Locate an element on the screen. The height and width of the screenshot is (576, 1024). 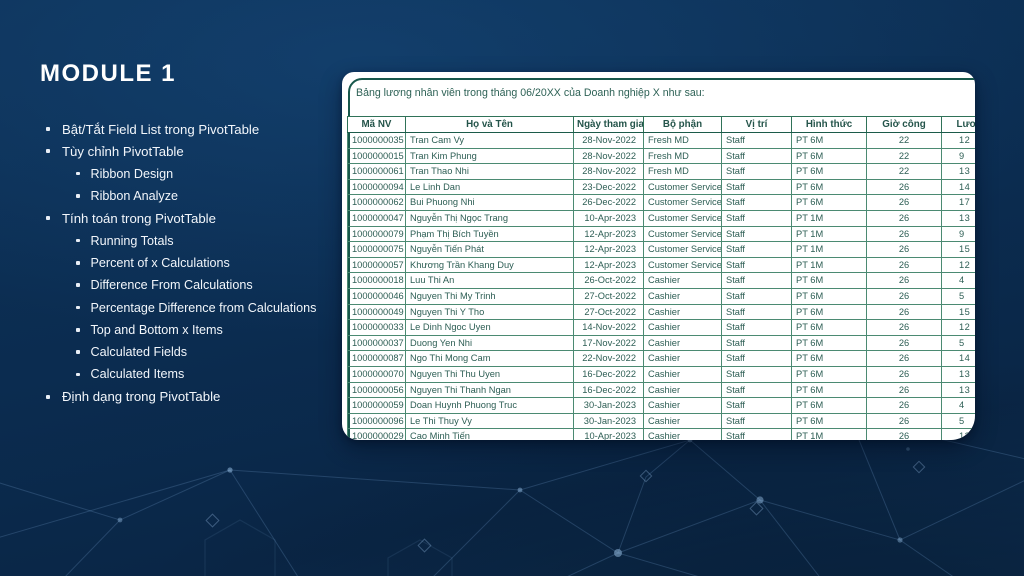
table-cell: 1000000029 is located at coordinates (376, 434).